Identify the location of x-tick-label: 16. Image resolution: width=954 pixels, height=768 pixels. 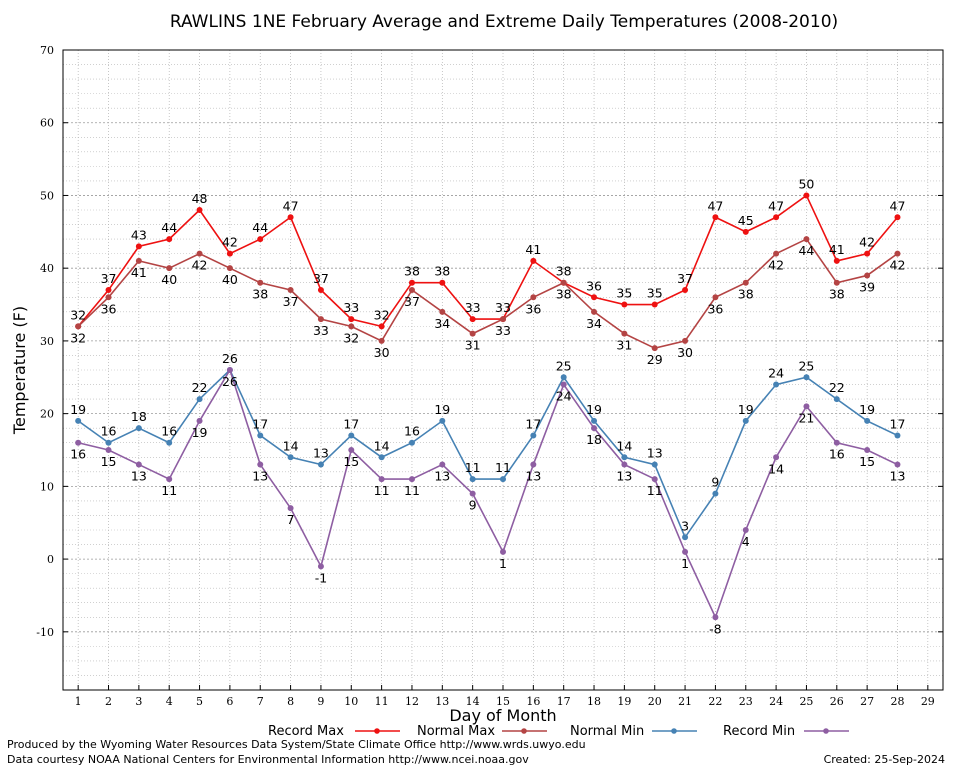
(533, 701).